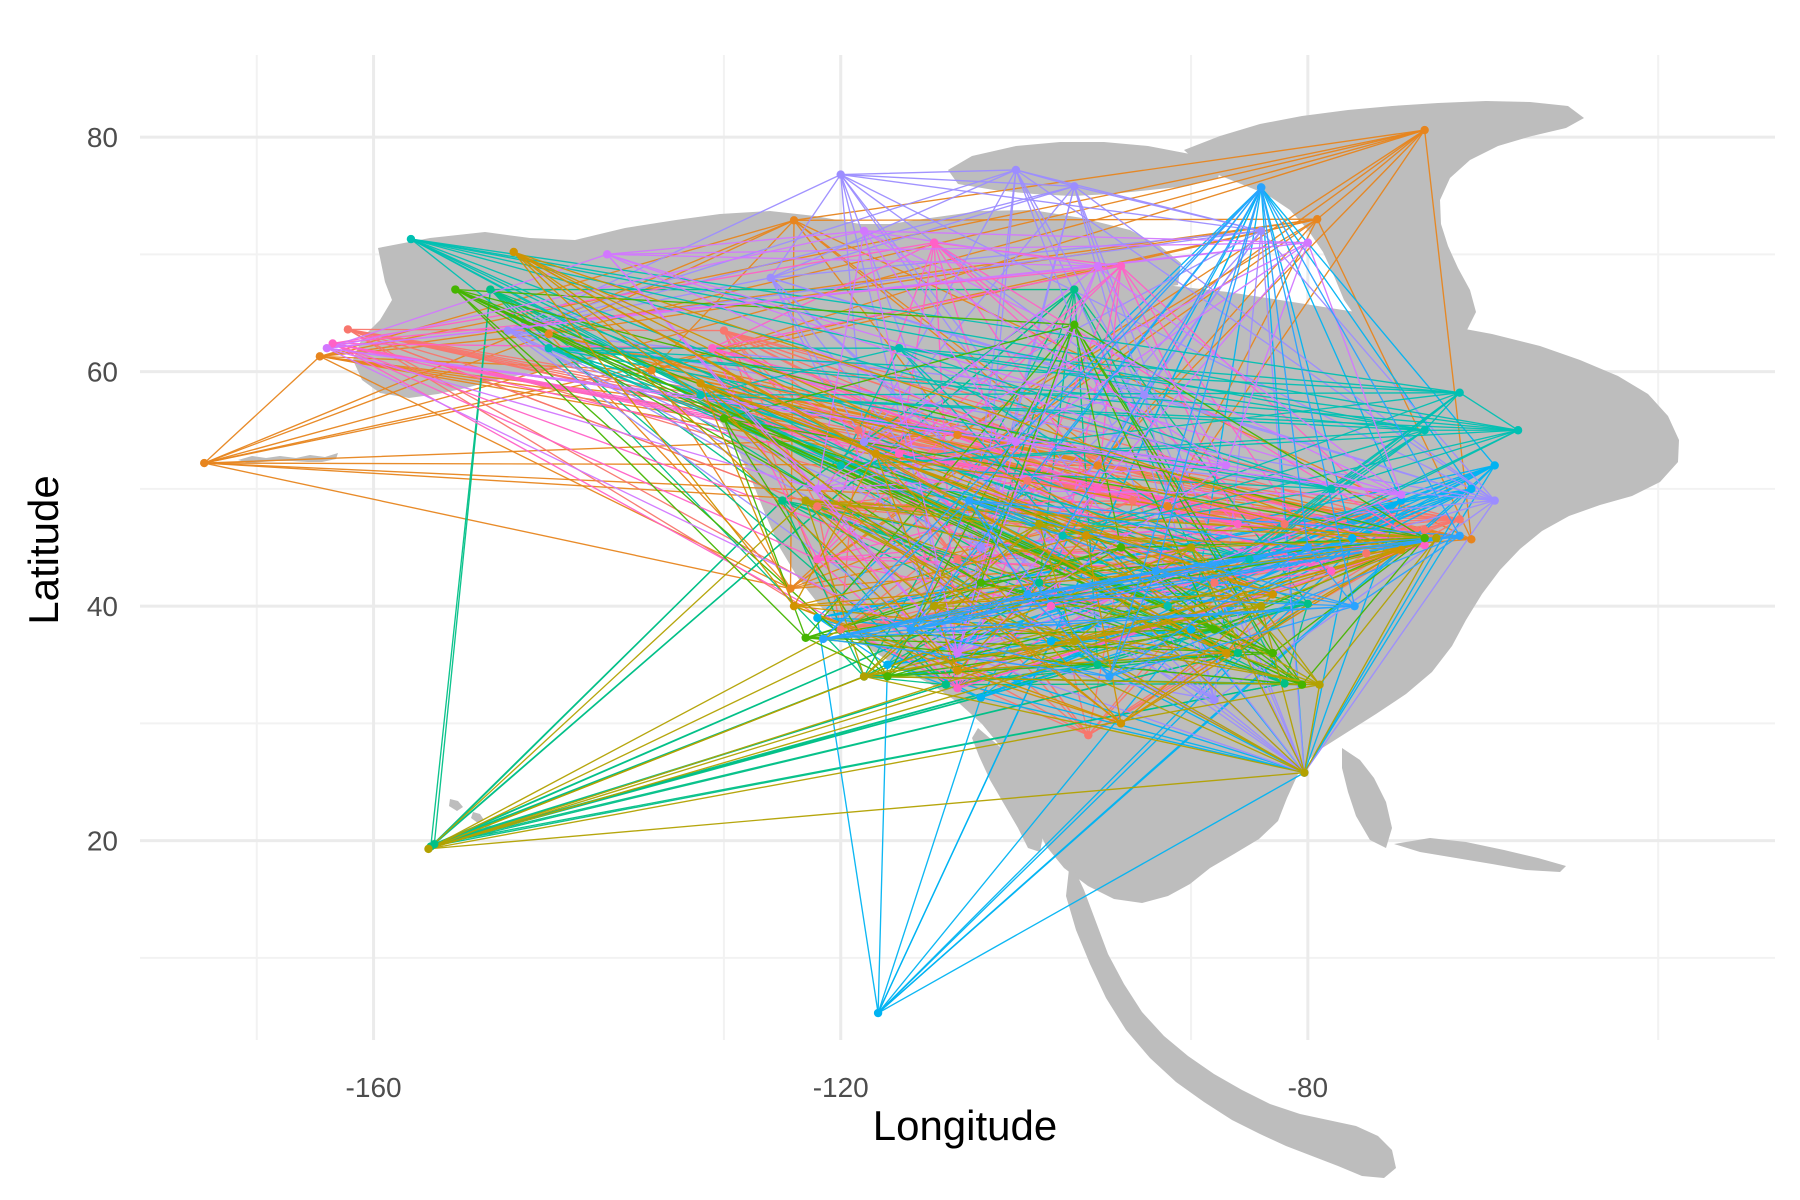 The height and width of the screenshot is (1200, 1800). Describe the element at coordinates (374, 1087) in the screenshot. I see `x-tick-label-0: -160` at that location.